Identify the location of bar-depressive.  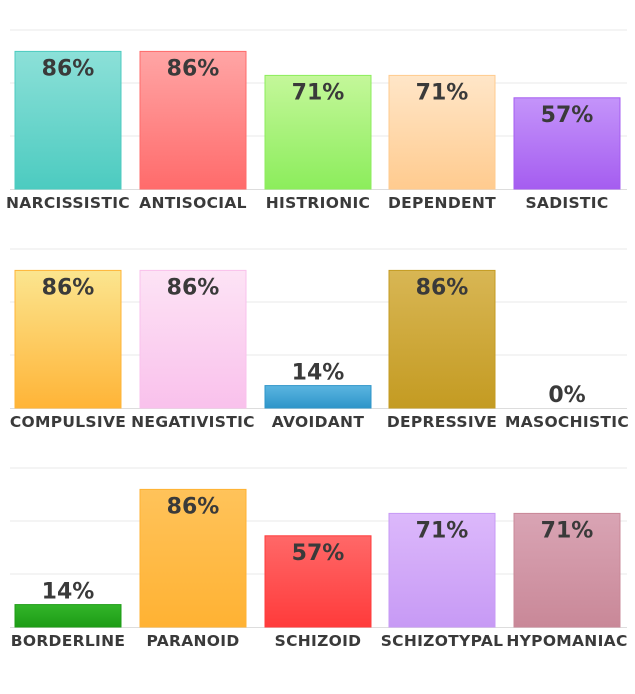
(442, 339).